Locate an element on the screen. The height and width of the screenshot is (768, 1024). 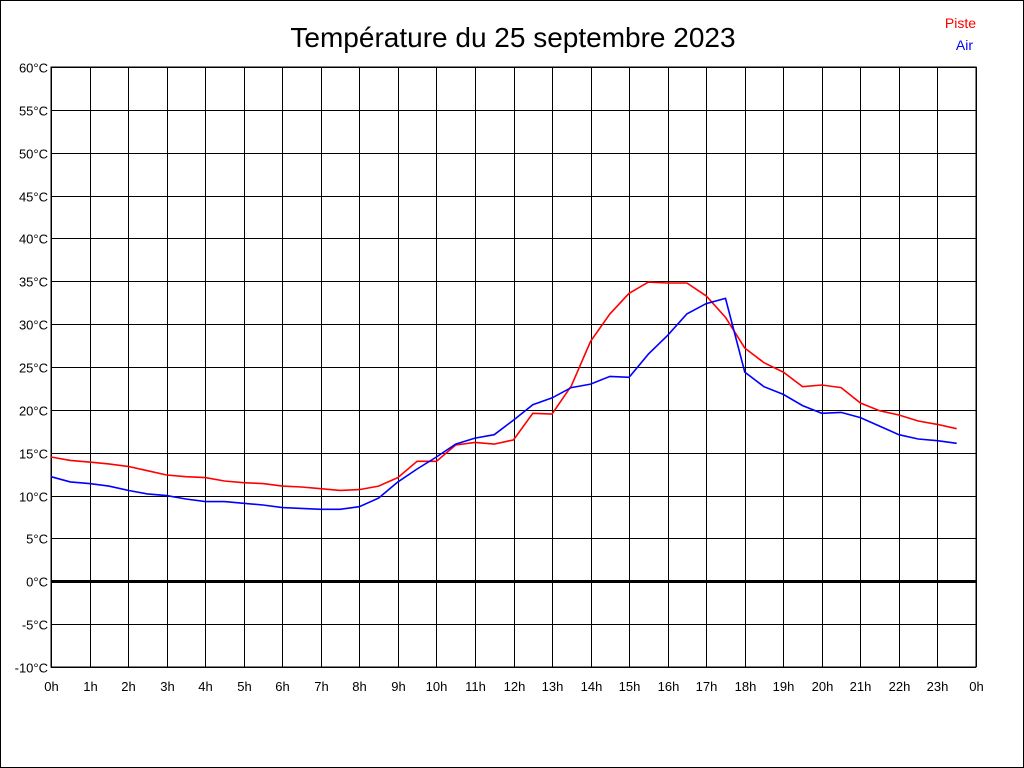
y-tick-label: 15°C is located at coordinates (33, 454).